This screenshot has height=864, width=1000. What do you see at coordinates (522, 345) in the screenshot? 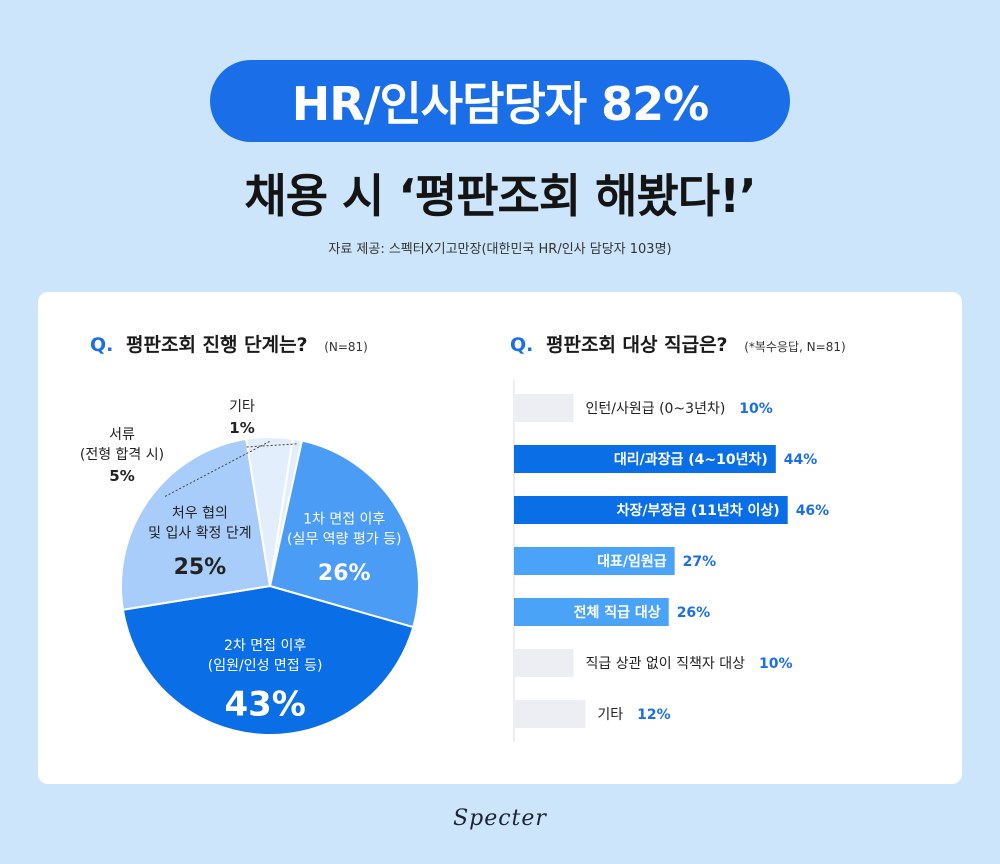
I see `right-question-prefix: Q.` at bounding box center [522, 345].